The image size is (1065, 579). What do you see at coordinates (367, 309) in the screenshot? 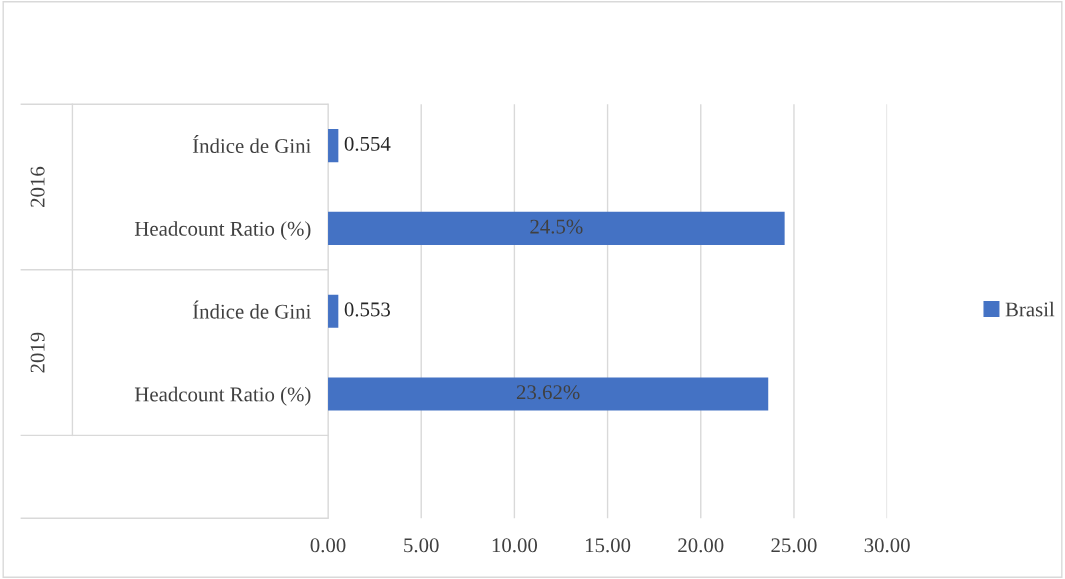
I see `data-label: 0.553` at bounding box center [367, 309].